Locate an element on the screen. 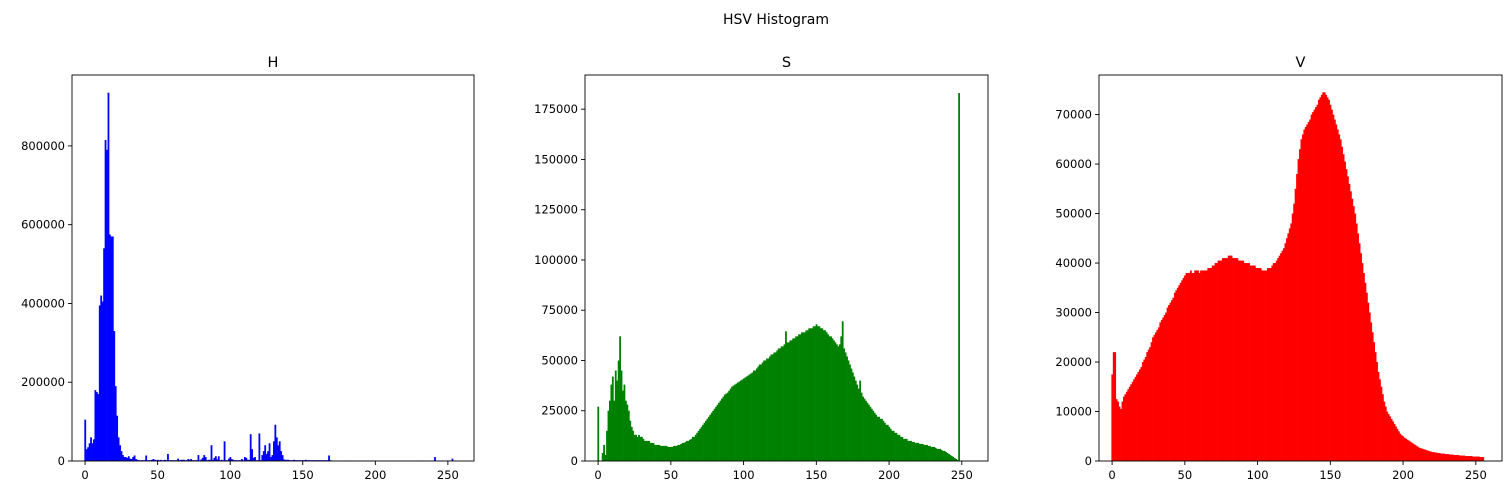  x-tick-label: 50 is located at coordinates (157, 475).